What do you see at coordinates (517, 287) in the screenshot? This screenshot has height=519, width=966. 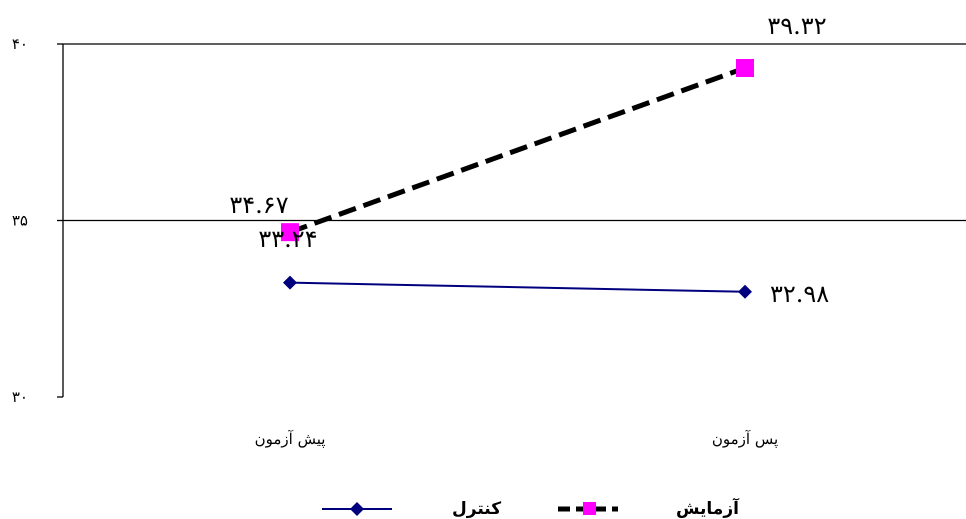 I see `series-line-control` at bounding box center [517, 287].